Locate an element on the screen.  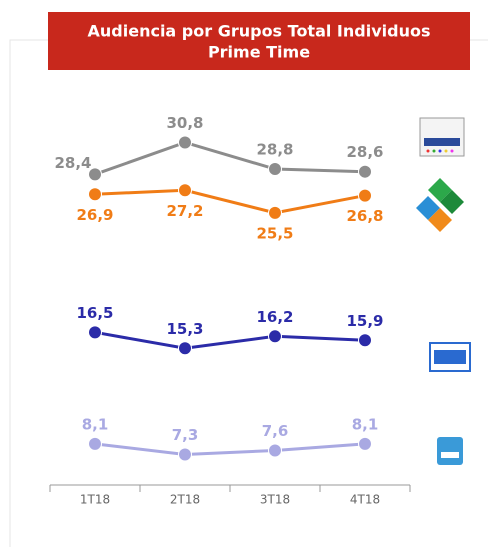
value-label: 28,6 is located at coordinates (364, 152).